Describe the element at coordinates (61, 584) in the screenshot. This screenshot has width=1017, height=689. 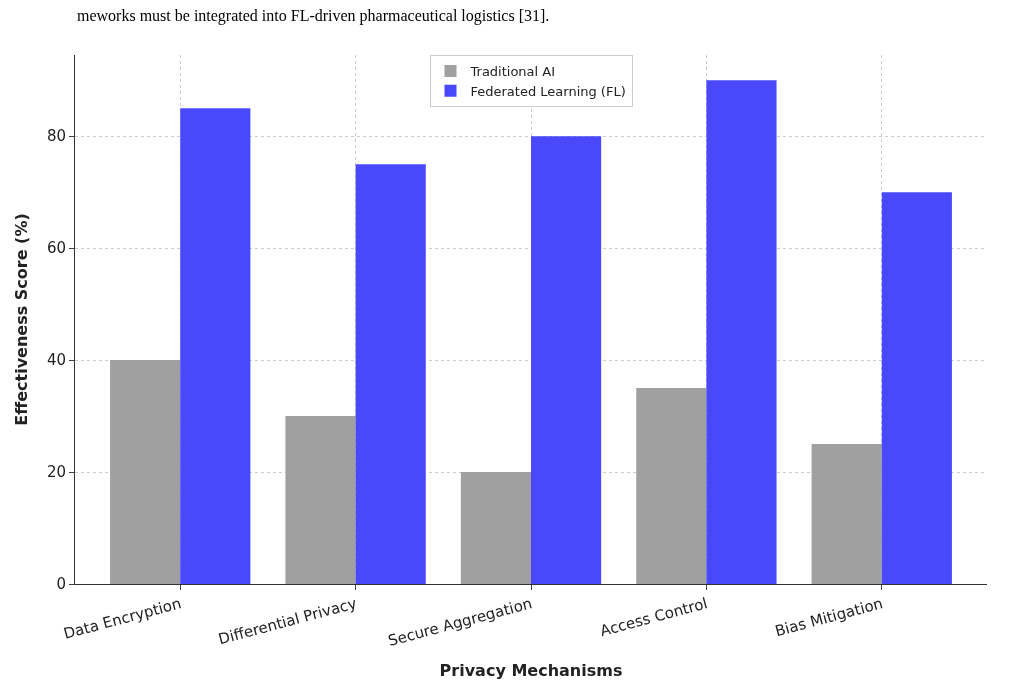
I see `y-tick-label: 0` at that location.